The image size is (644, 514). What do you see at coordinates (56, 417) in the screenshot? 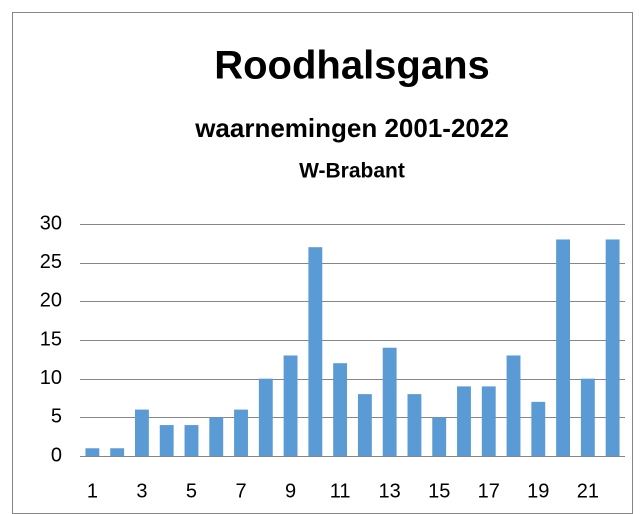
I see `y-tick-label: 5` at bounding box center [56, 417].